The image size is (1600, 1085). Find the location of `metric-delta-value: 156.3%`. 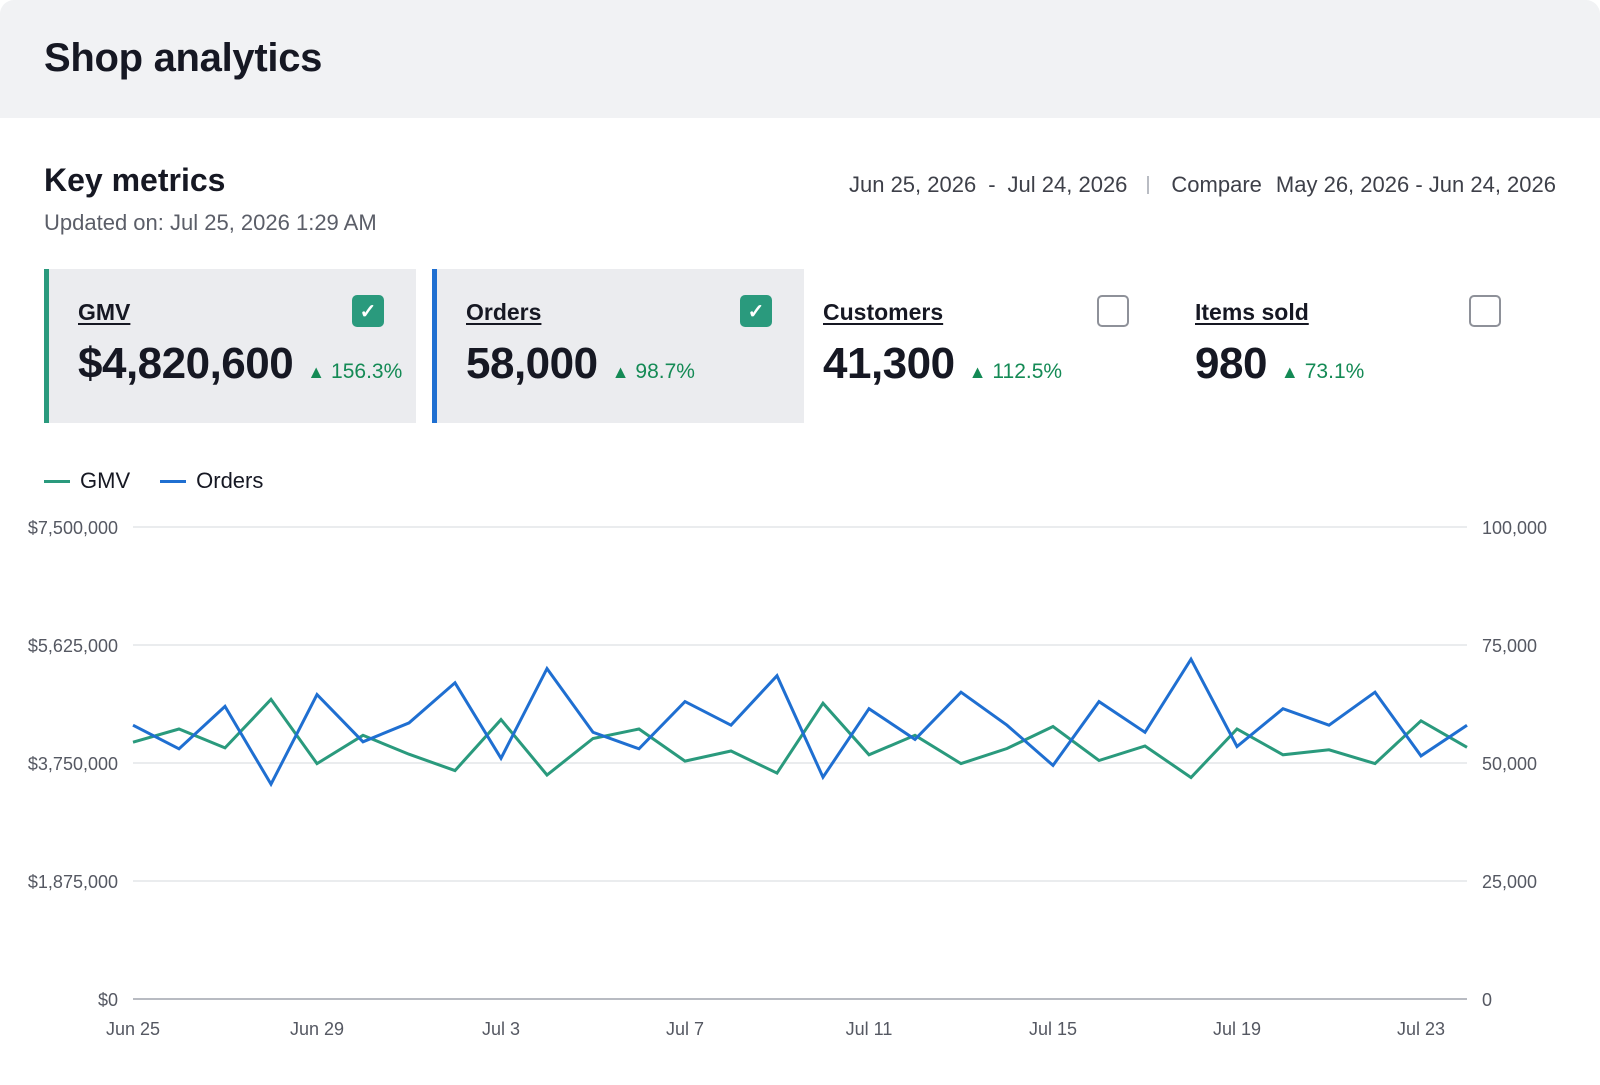

metric-delta-value: 156.3% is located at coordinates (367, 371).